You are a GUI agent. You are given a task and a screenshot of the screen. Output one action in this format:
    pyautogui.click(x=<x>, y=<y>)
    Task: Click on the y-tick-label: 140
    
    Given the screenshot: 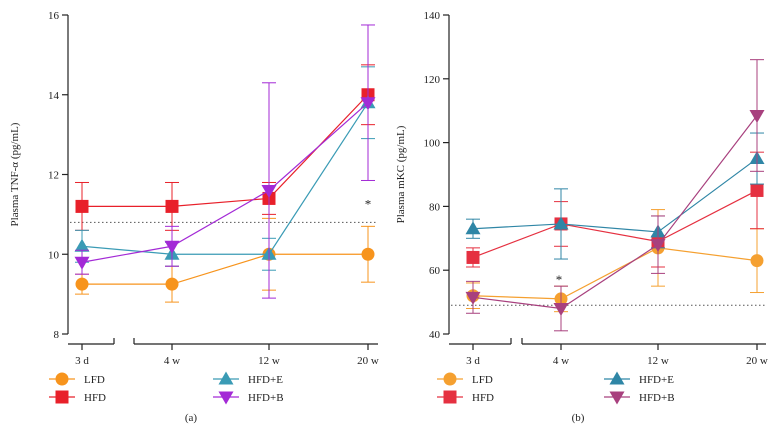 What is the action you would take?
    pyautogui.click(x=432, y=16)
    